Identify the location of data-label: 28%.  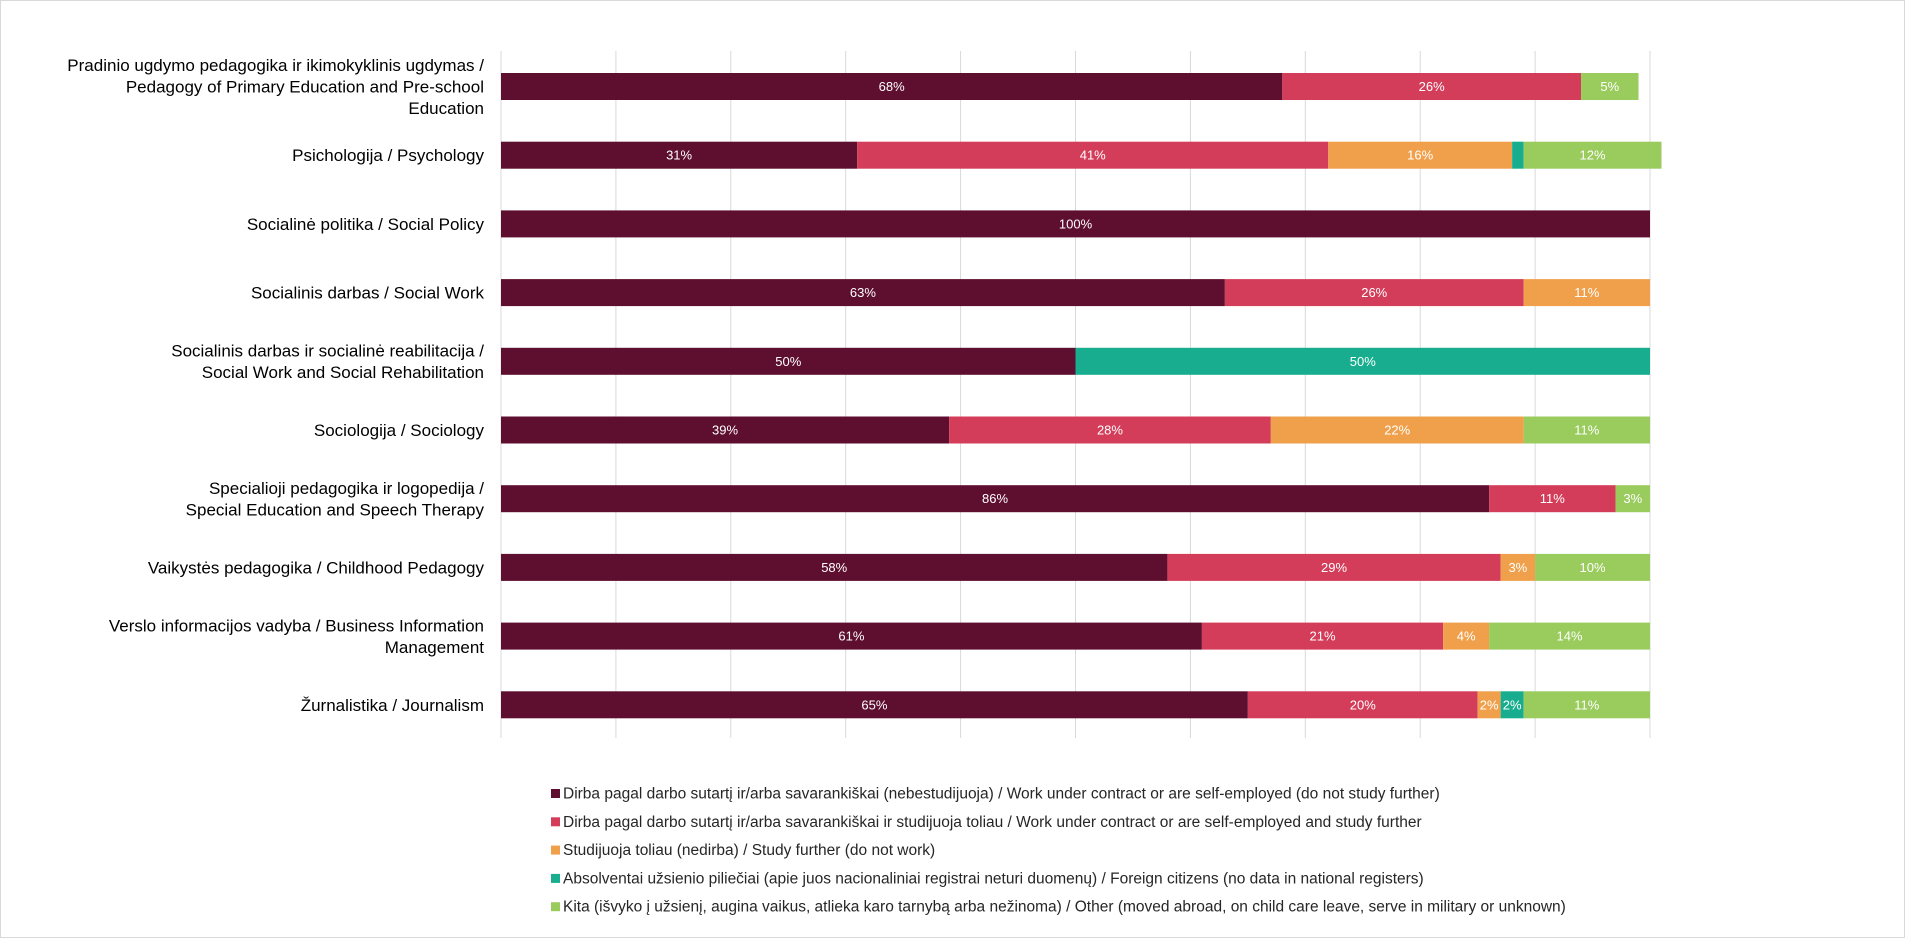
(1110, 430).